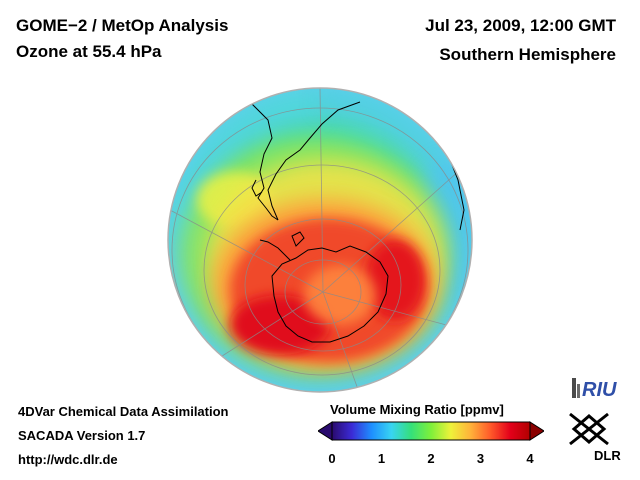 The image size is (640, 480). I want to click on dlr-logo-text: DLR, so click(607, 455).